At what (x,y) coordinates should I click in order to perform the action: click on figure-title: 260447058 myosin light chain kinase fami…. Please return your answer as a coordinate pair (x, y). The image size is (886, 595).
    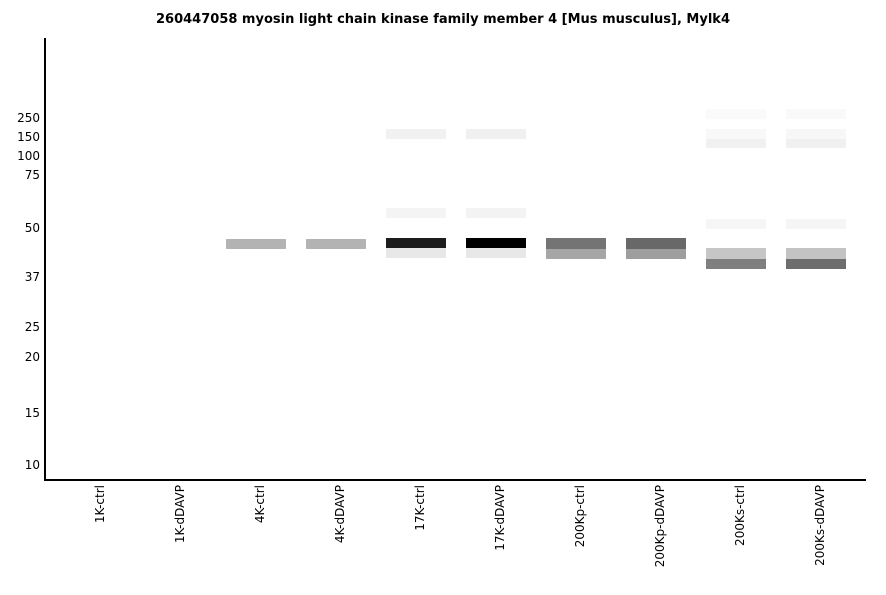
    Looking at the image, I should click on (443, 19).